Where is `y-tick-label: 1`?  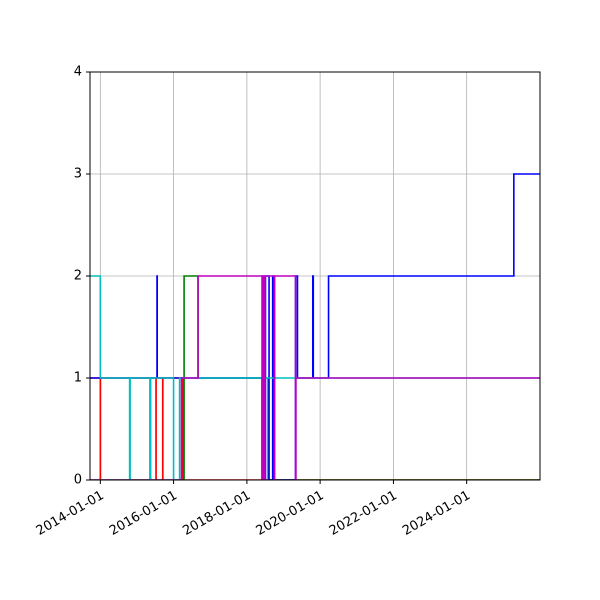
y-tick-label: 1 is located at coordinates (78, 378).